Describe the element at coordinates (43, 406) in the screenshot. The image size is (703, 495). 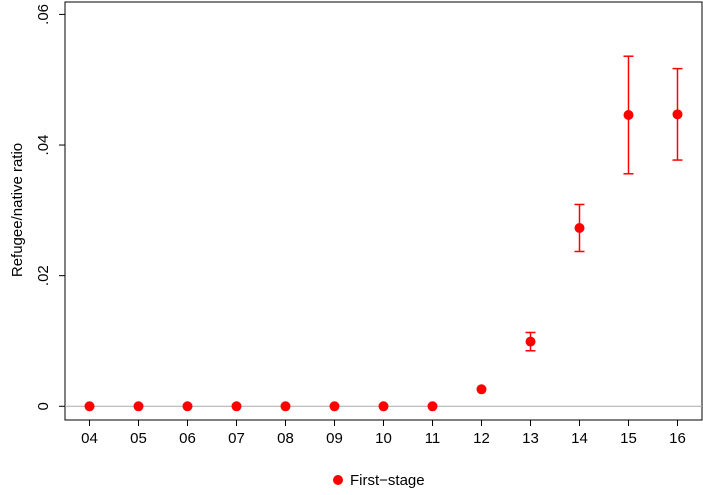
I see `y-tick-label: 0` at that location.